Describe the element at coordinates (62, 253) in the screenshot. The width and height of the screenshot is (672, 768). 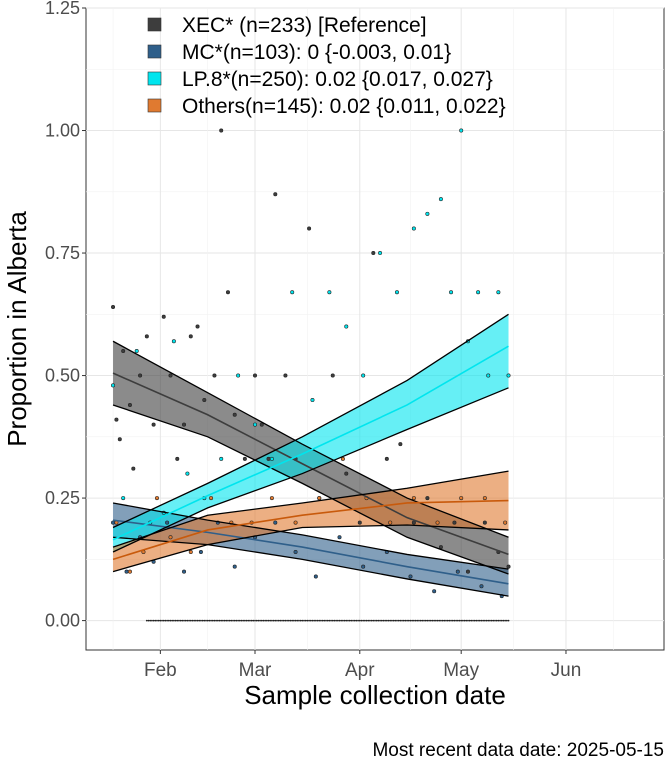
I see `y-tick-label: 0.75` at that location.